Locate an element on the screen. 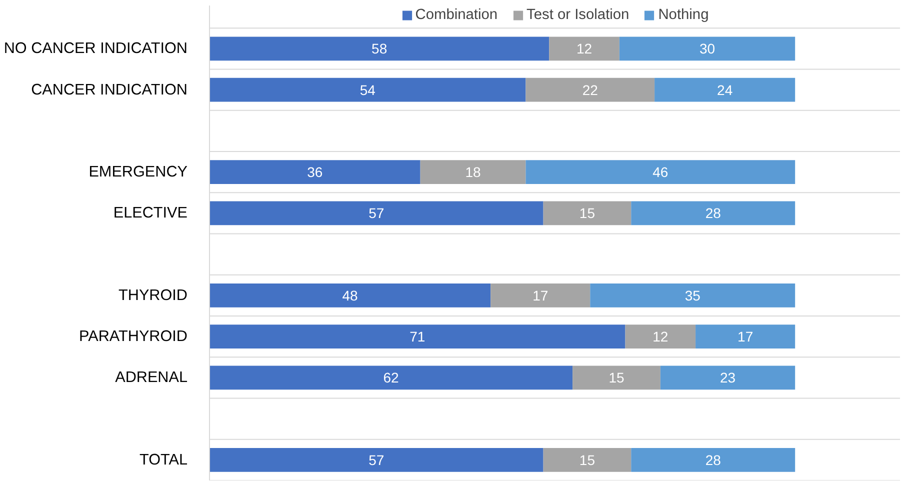 Image resolution: width=911 pixels, height=490 pixels. y-tick-label: CANCER INDICATION is located at coordinates (109, 89).